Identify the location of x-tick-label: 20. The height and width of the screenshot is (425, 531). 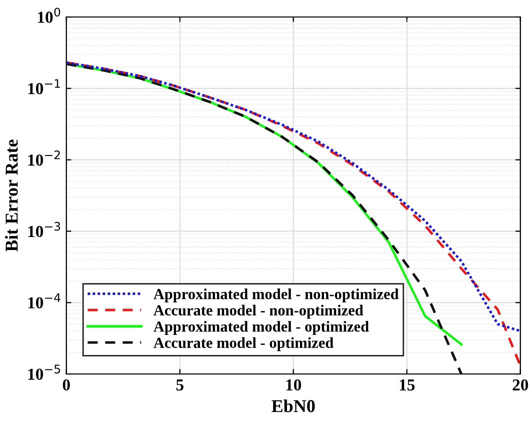
(520, 385).